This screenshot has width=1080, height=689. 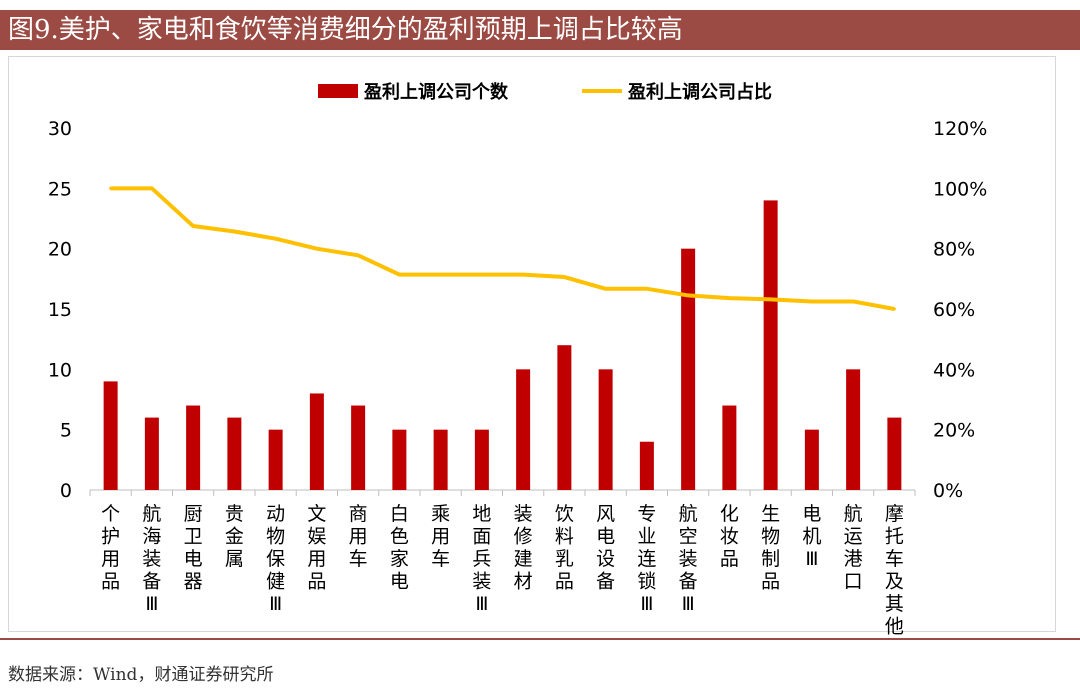 What do you see at coordinates (646, 559) in the screenshot?
I see `x-tick-label-14: 专业连锁 Ⅲ` at bounding box center [646, 559].